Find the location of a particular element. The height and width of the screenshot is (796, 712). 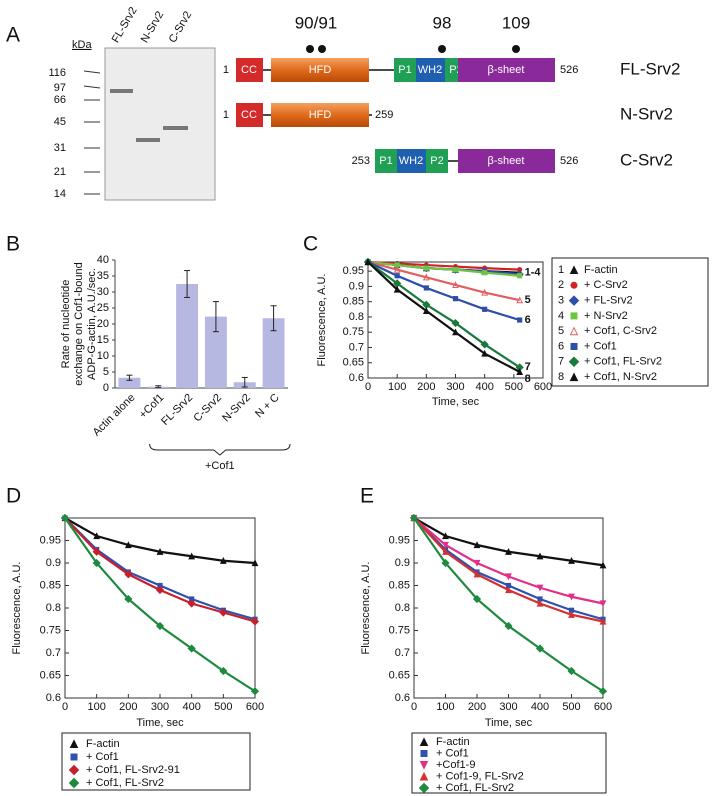

x-tick-label: N + C is located at coordinates (267, 406).